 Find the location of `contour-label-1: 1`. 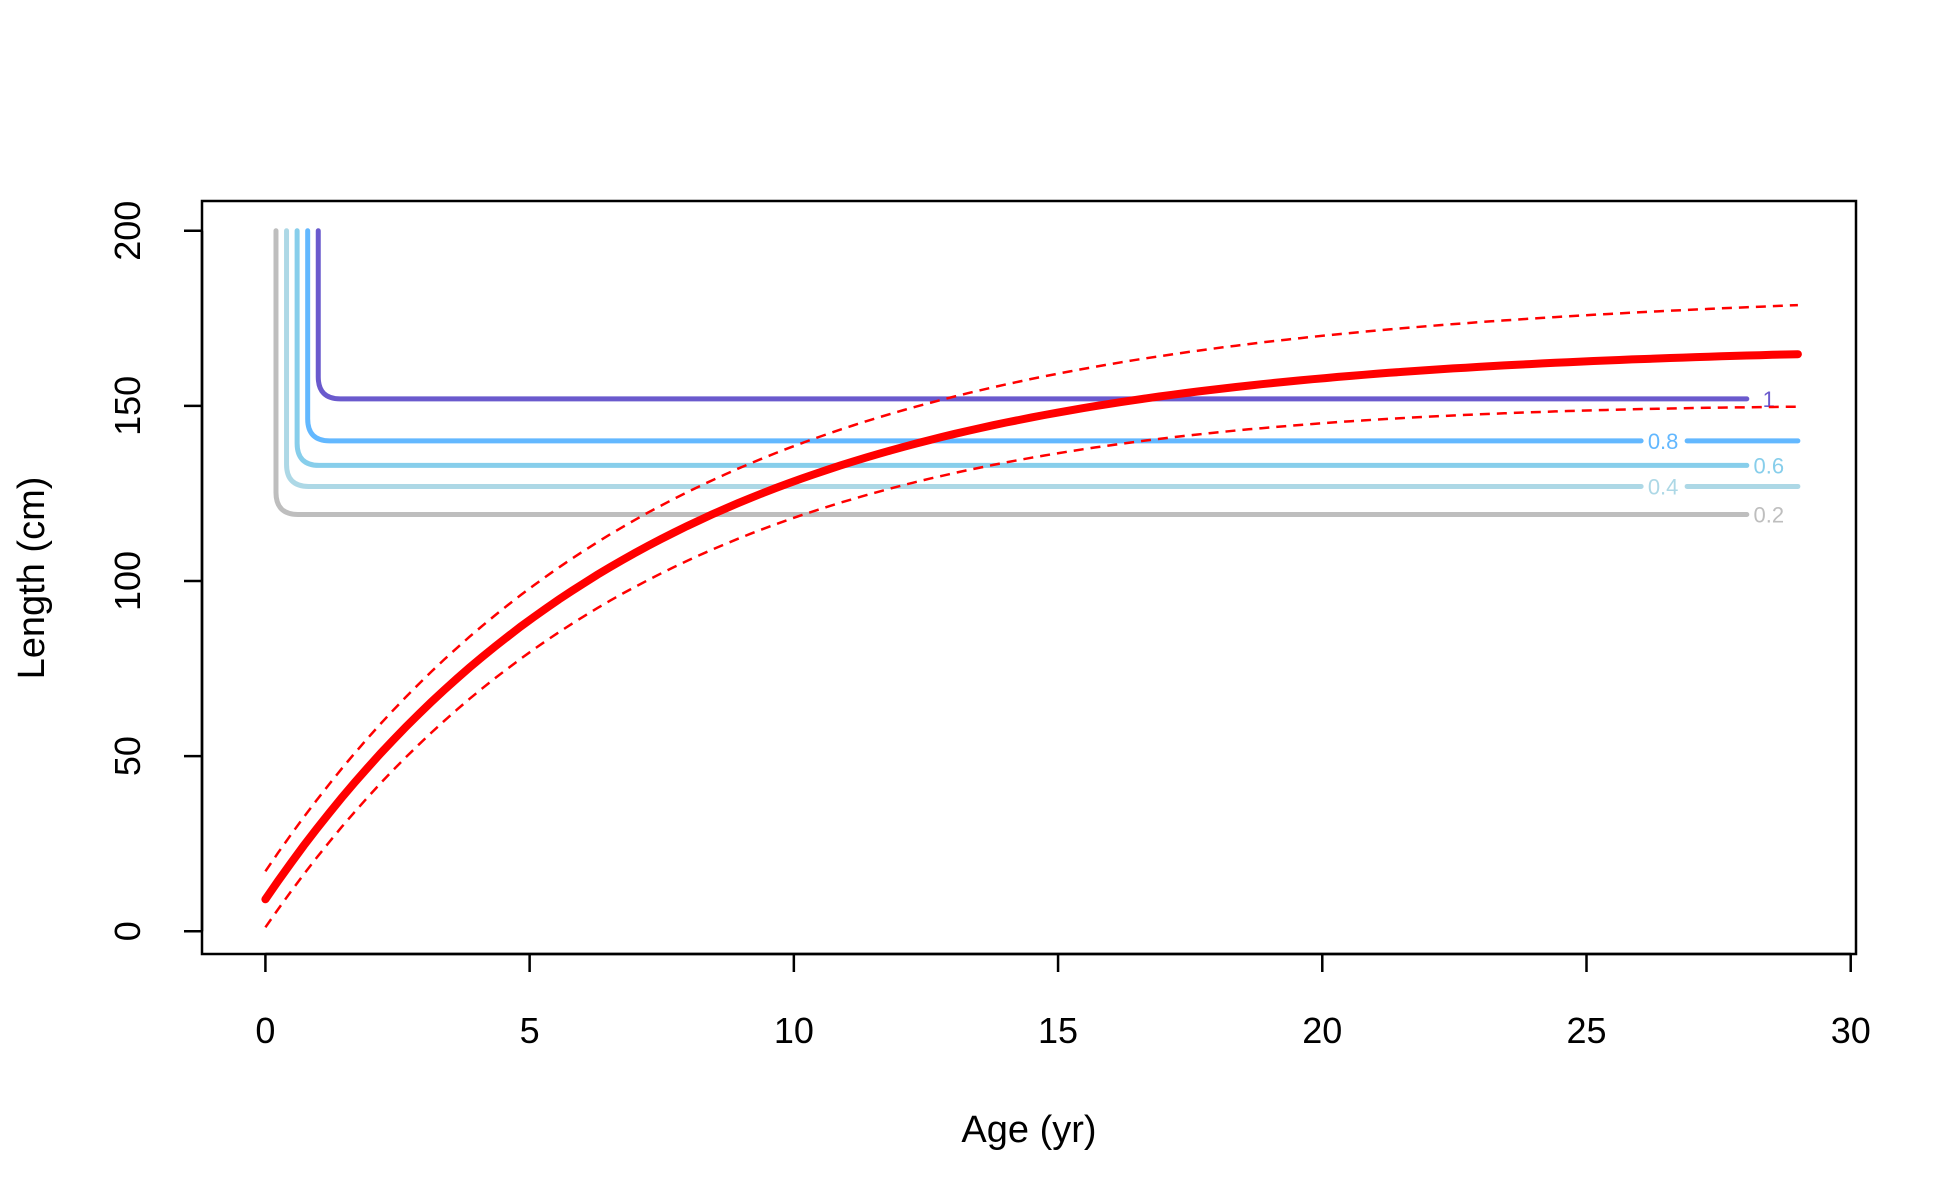

contour-label-1: 1 is located at coordinates (1769, 399).